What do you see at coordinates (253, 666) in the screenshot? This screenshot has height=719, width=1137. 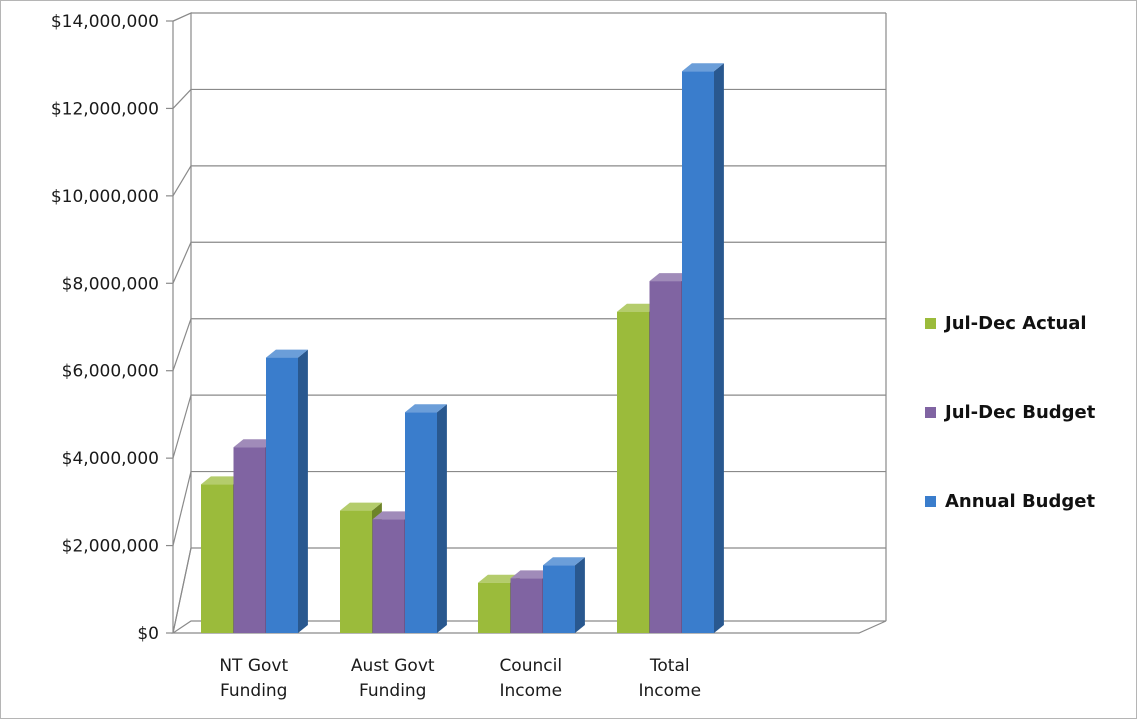 I see `x-category-label: NT Govt` at bounding box center [253, 666].